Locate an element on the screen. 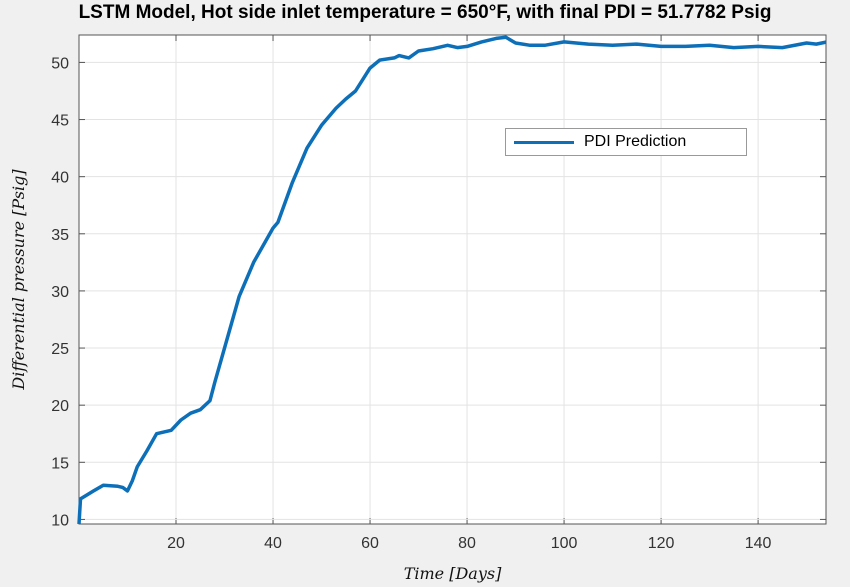  y-tick-label: 20 is located at coordinates (60, 406).